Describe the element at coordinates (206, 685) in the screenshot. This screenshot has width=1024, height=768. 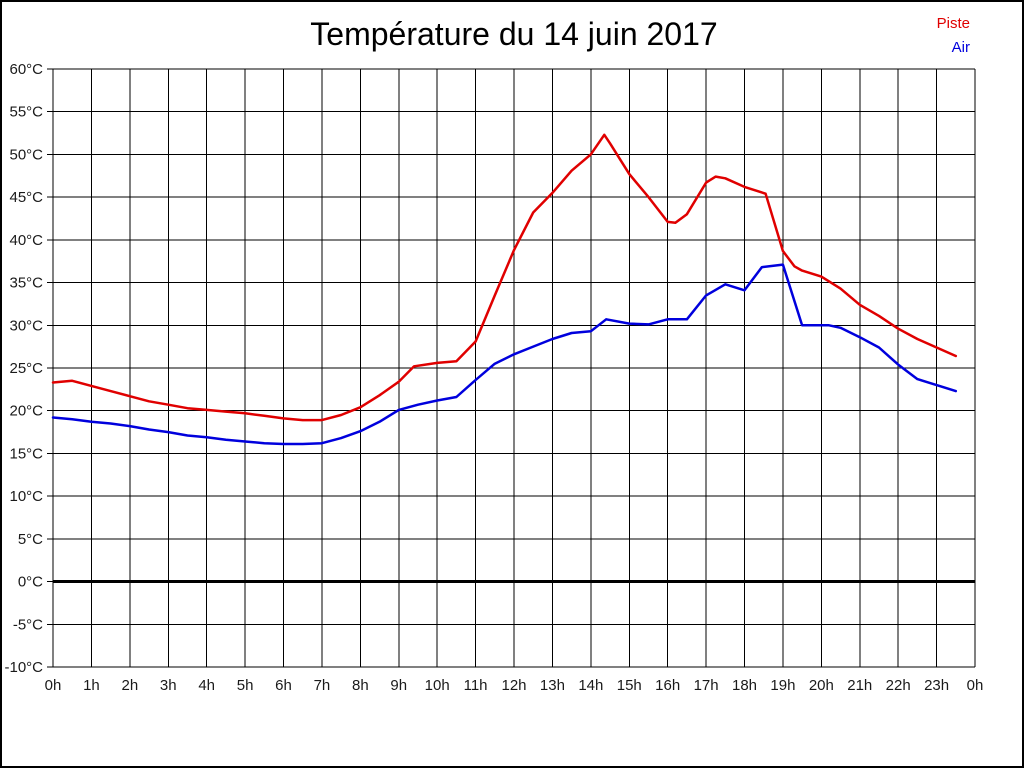
I see `x-tick-label: 4h` at that location.